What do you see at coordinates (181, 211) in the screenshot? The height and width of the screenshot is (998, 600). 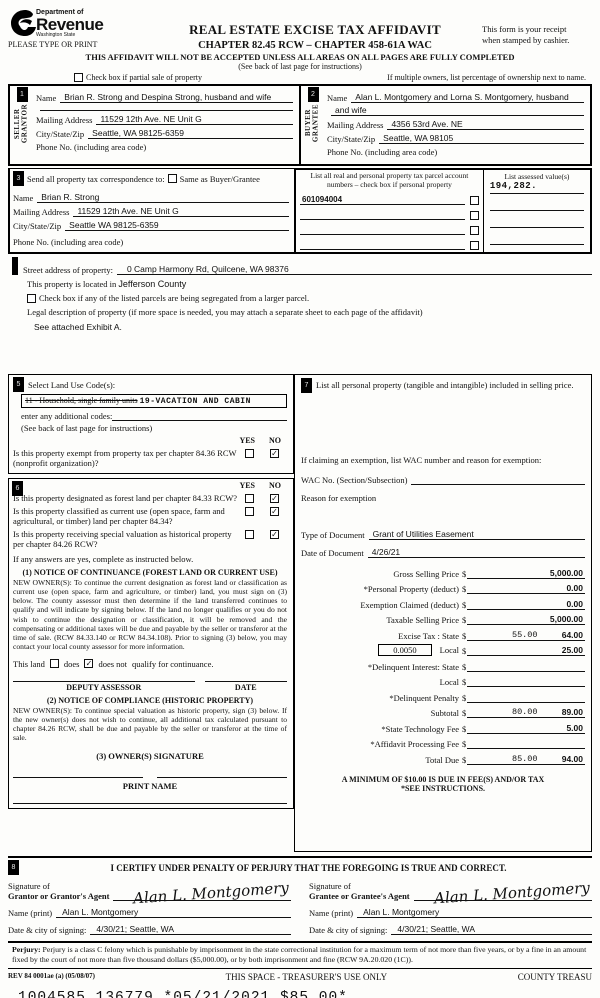 I see `corr-address-value: 11529 12th Ave. NE Unit G` at bounding box center [181, 211].